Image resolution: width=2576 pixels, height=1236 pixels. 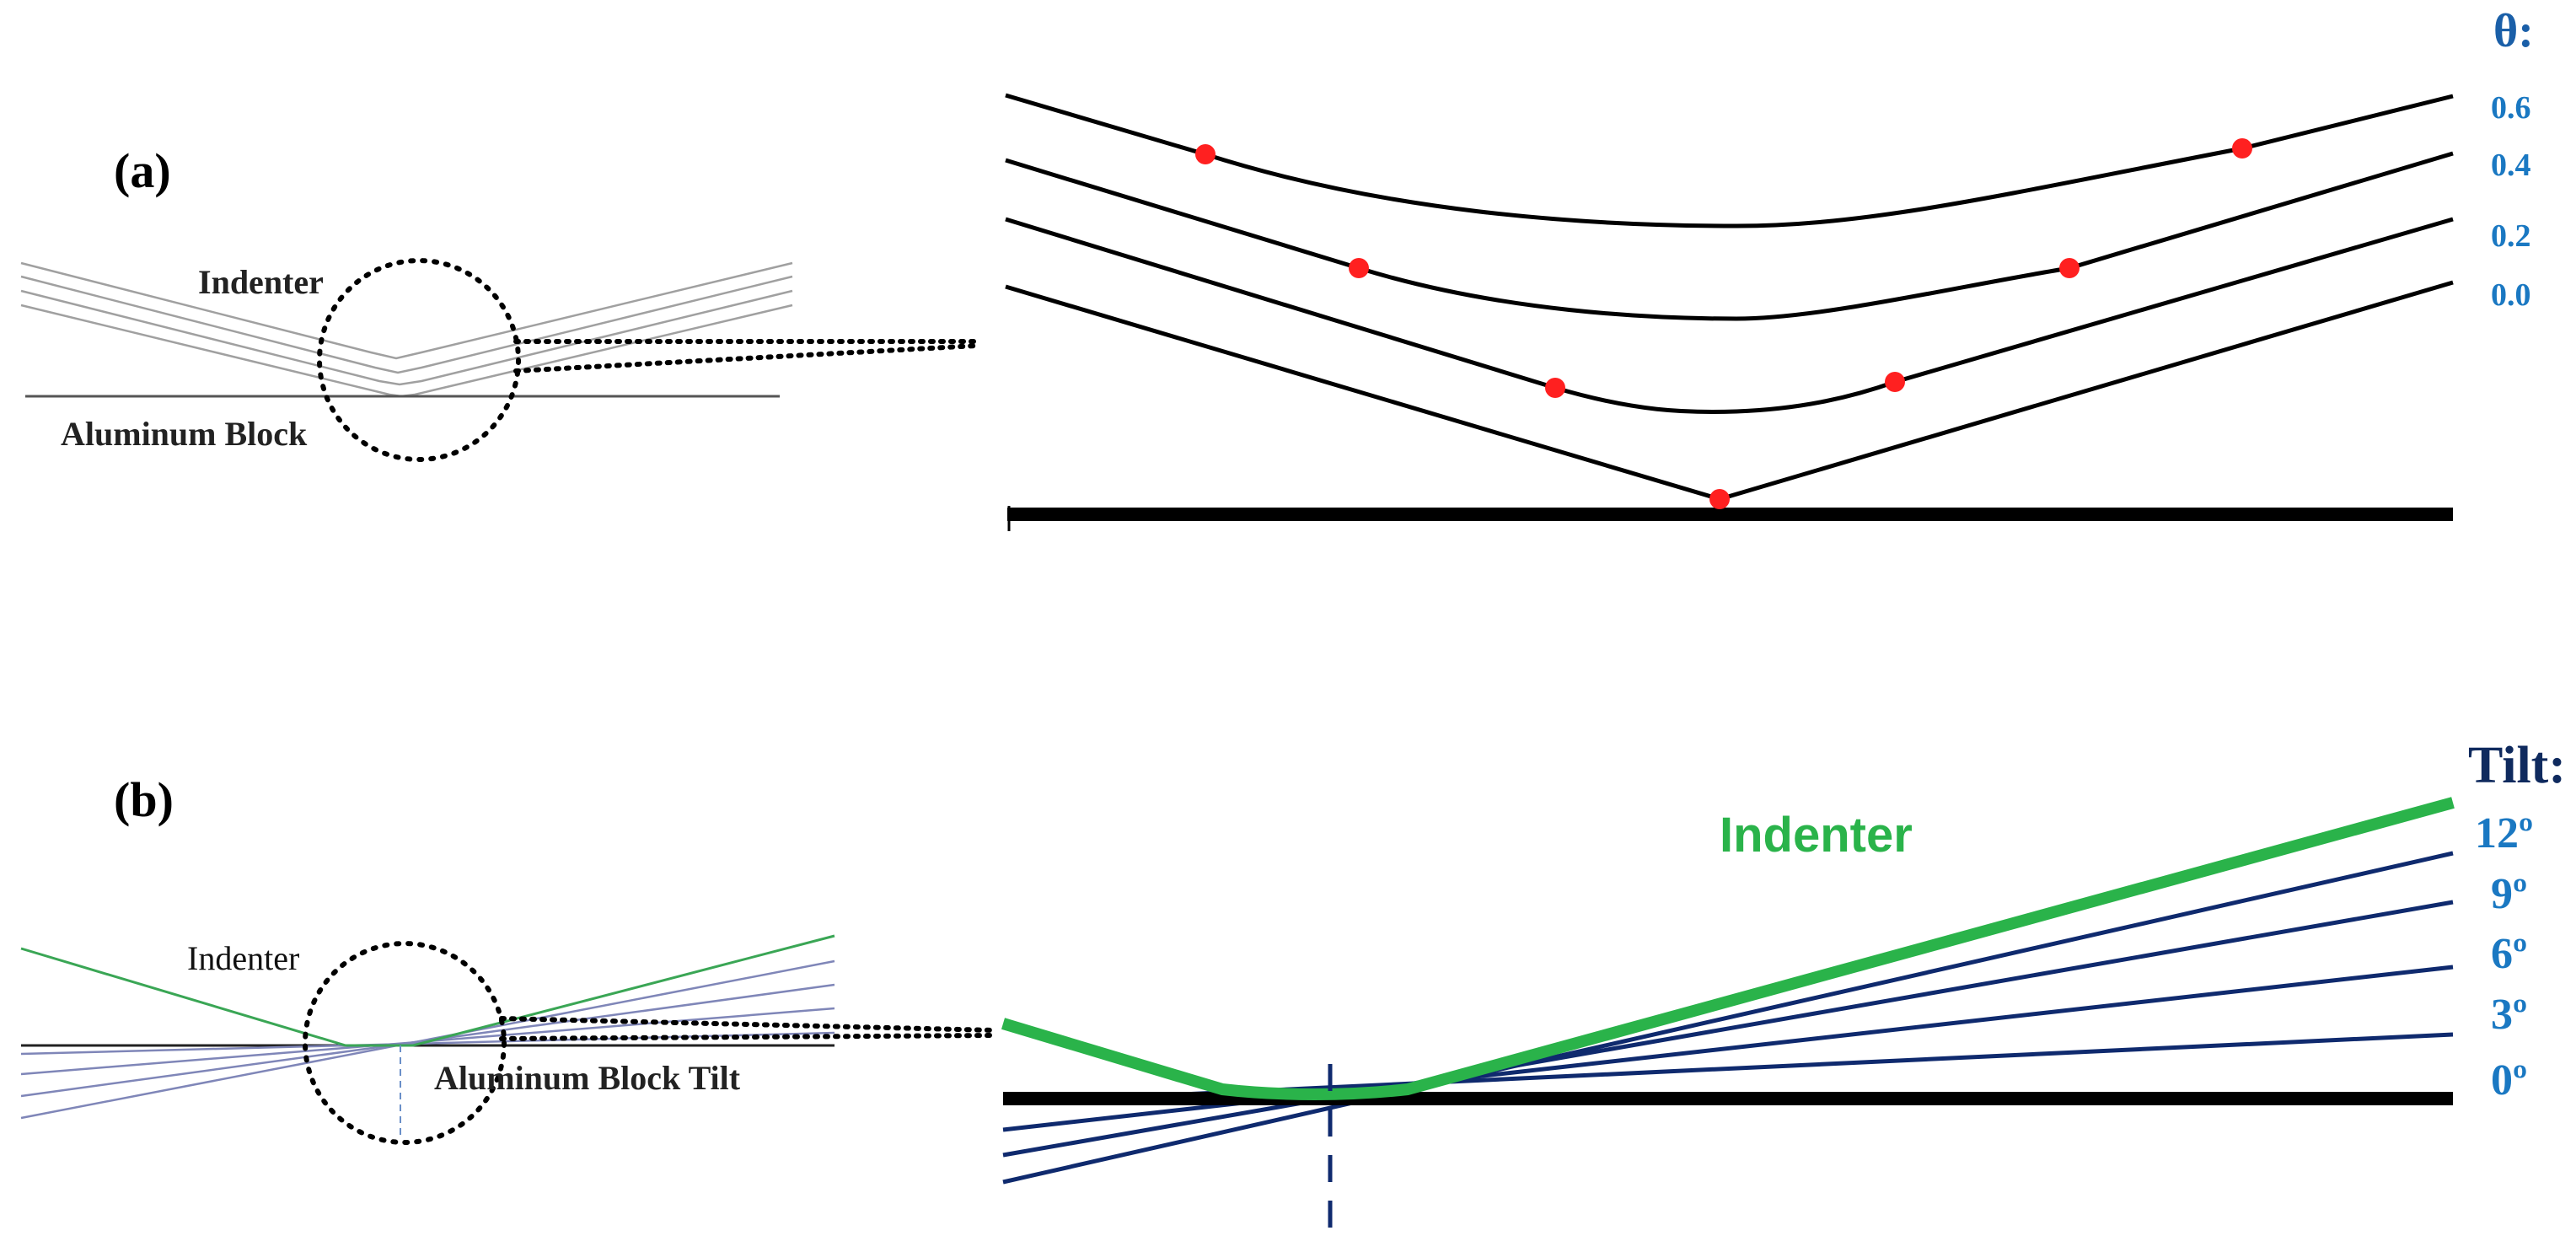 I want to click on curve-theta-0.2, so click(x=1729, y=316).